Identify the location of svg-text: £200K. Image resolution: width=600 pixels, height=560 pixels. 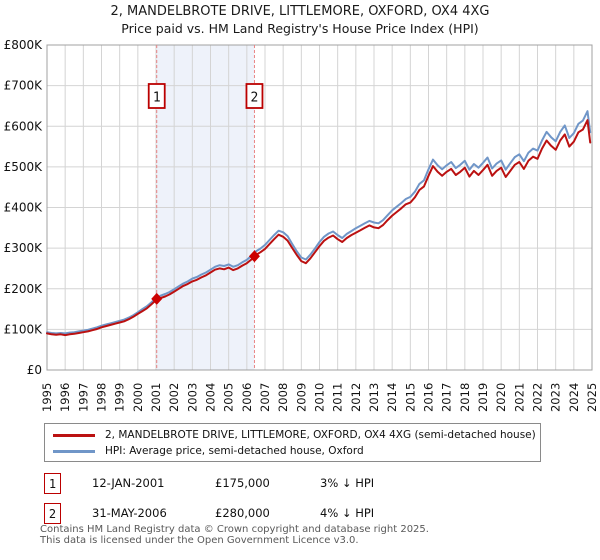
(24, 289).